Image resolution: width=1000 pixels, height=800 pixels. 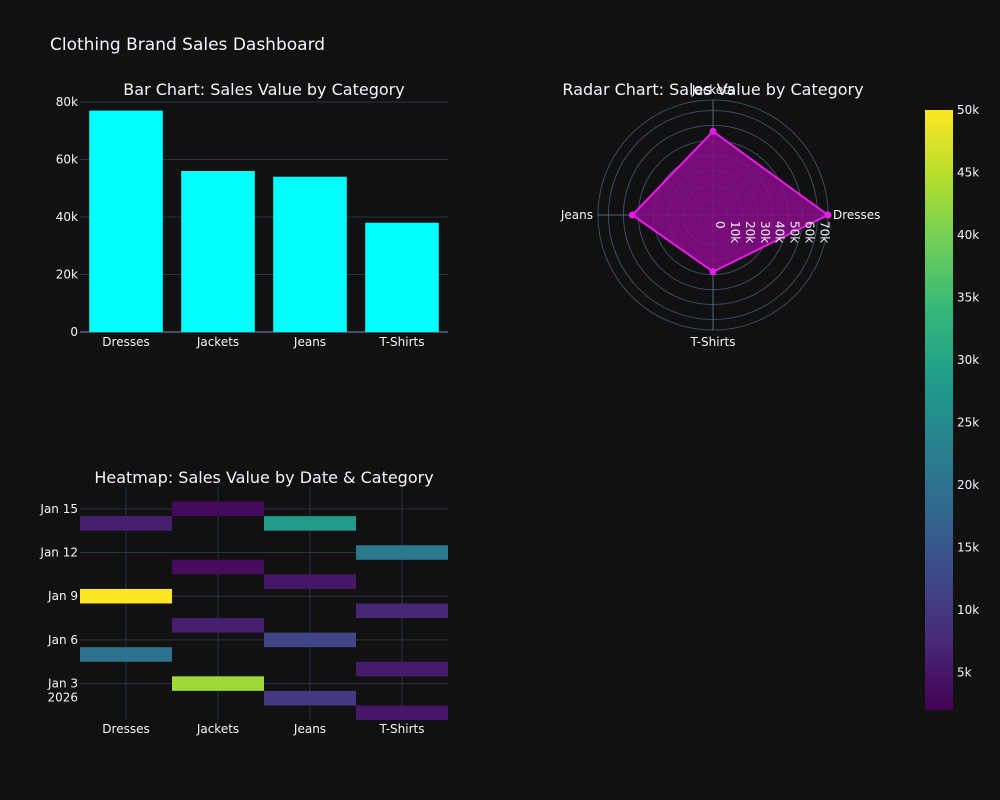 I want to click on radar-chart-title: Radar Chart: Sales Value by Category, so click(x=712, y=89).